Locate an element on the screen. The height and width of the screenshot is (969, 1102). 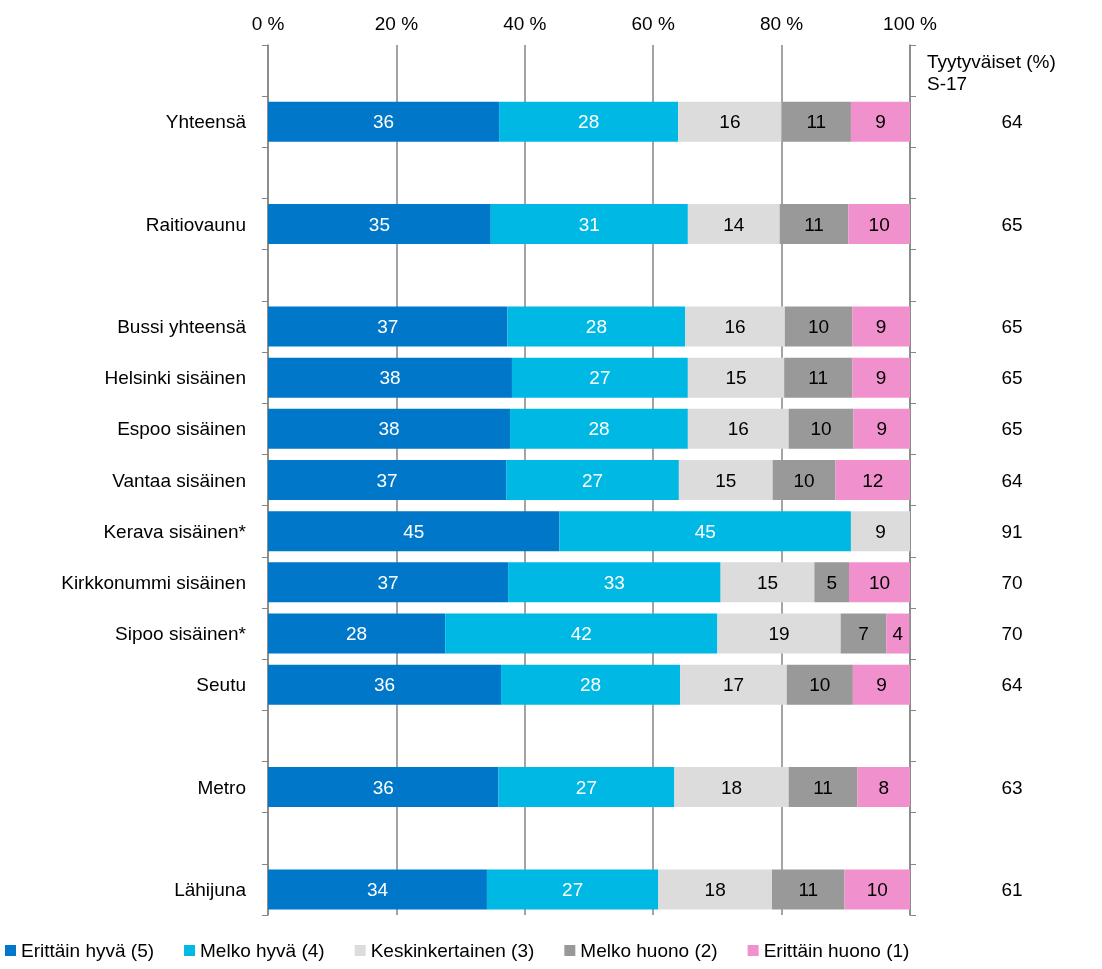
x-tick-label: 100 % is located at coordinates (910, 23).